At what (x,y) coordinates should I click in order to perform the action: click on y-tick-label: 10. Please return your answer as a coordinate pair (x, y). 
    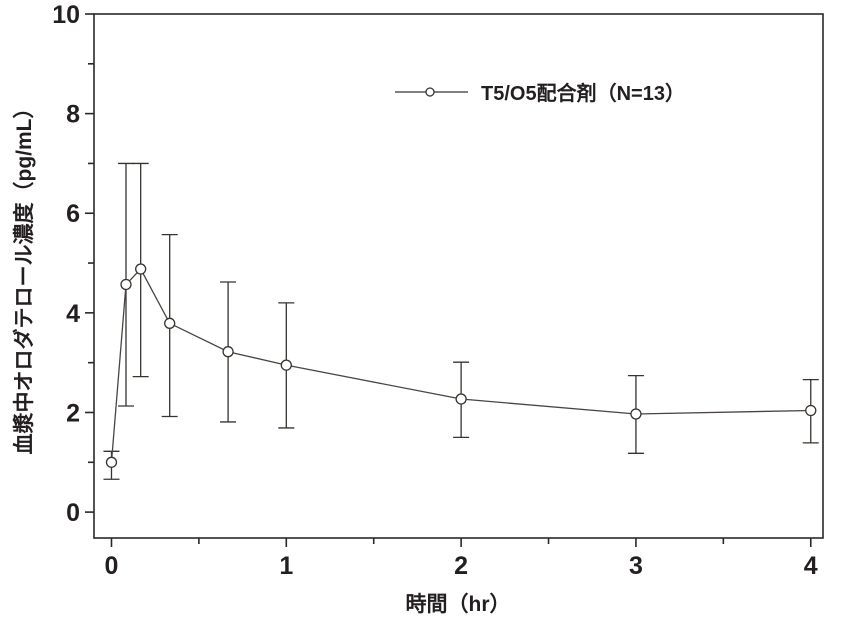
    Looking at the image, I should click on (66, 15).